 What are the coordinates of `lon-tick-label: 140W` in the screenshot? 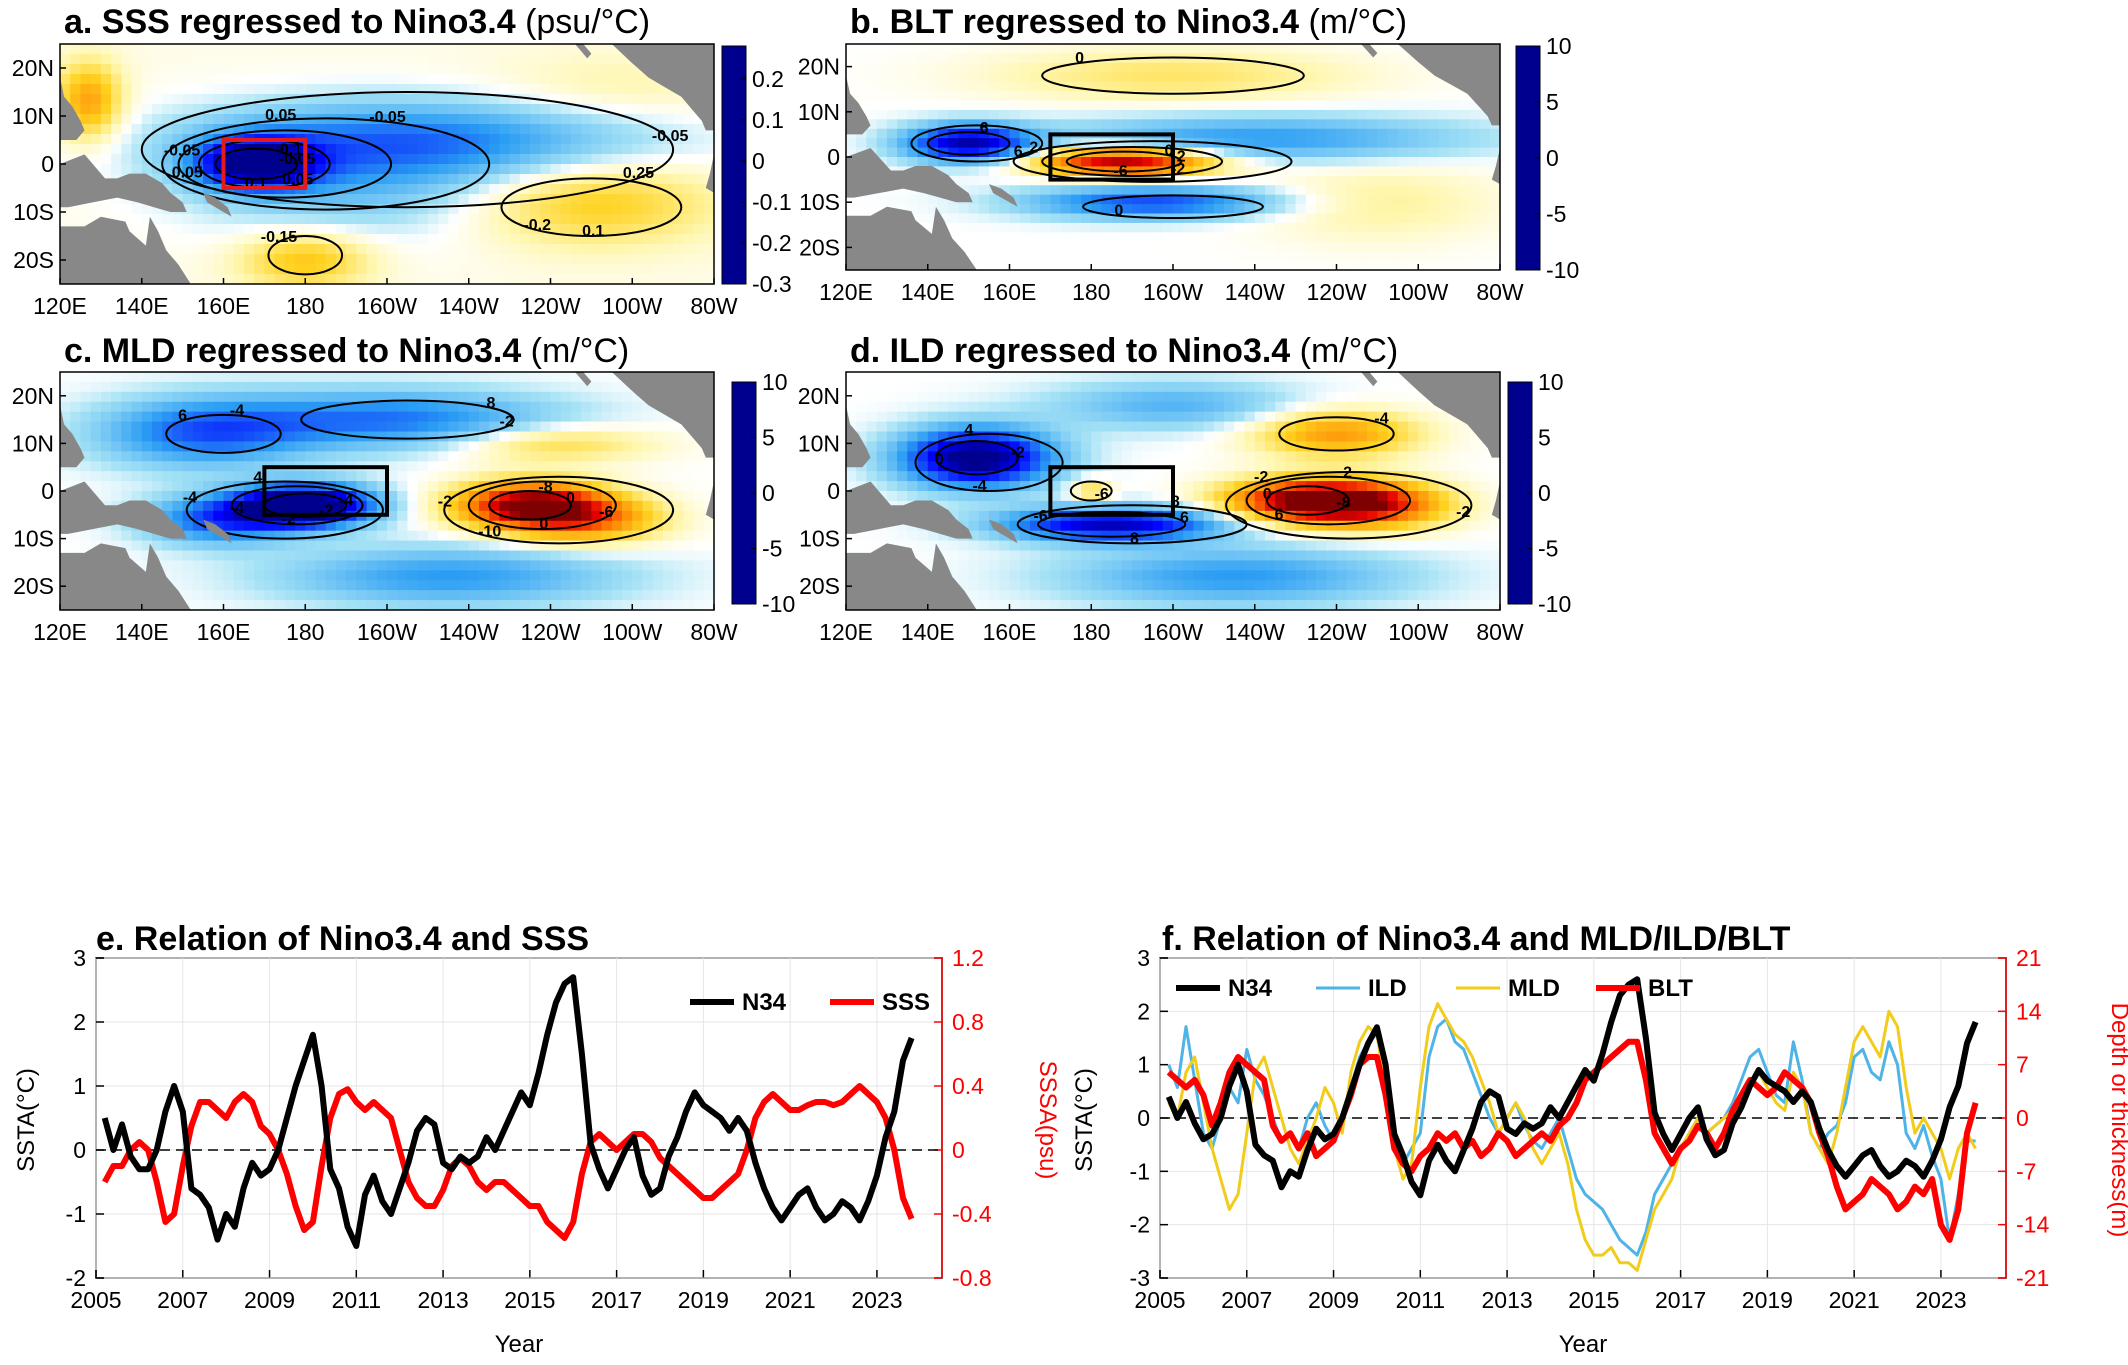 It's located at (469, 632).